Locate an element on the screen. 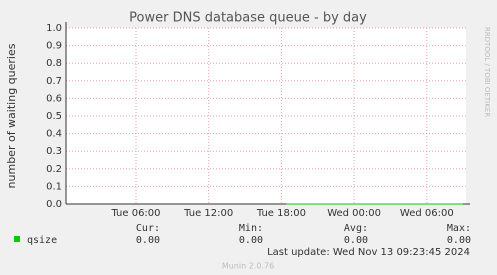 The image size is (497, 275). y-tick-label: 0.7 is located at coordinates (54, 81).